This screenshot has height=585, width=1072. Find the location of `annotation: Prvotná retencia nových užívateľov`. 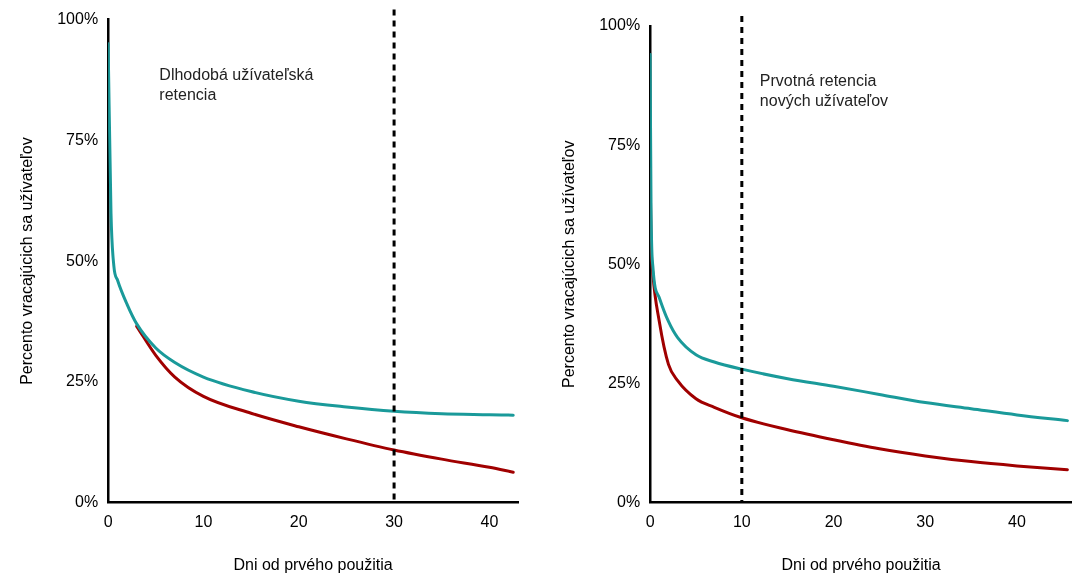

annotation: Prvotná retencia nových užívateľov is located at coordinates (824, 91).